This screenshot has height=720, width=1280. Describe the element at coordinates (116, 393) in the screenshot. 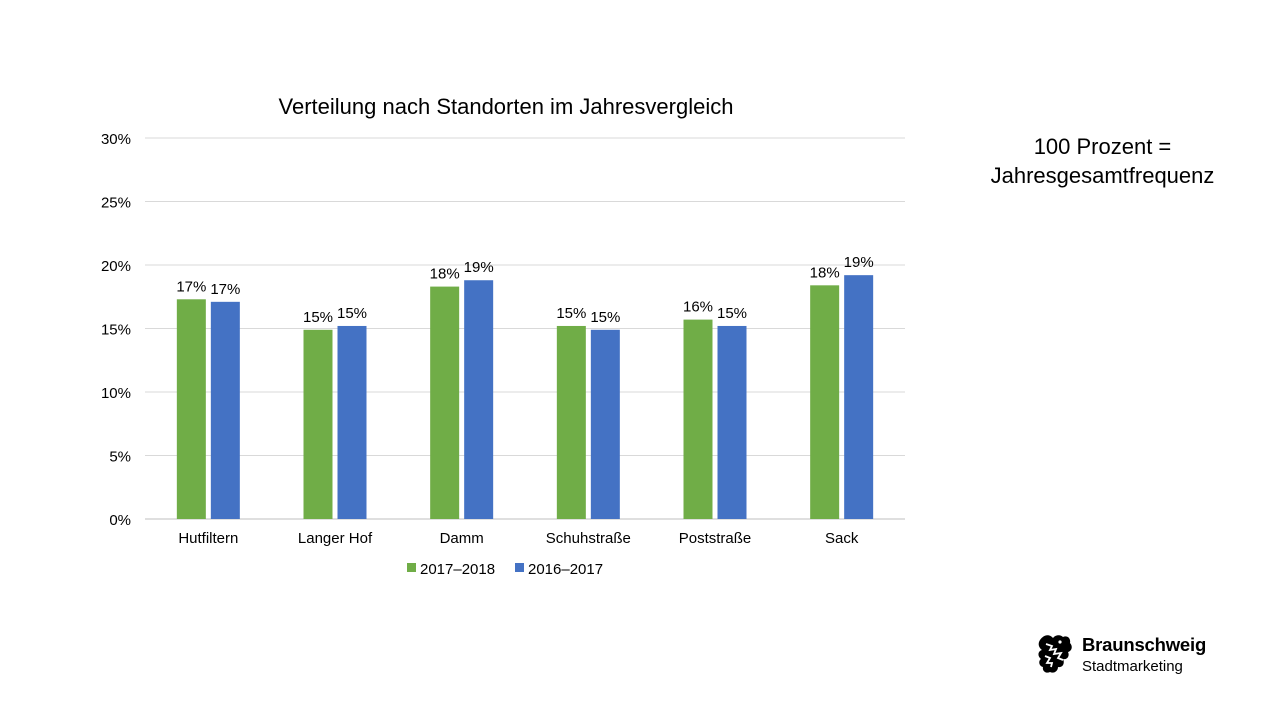

I see `y-tick-label: 10%` at that location.